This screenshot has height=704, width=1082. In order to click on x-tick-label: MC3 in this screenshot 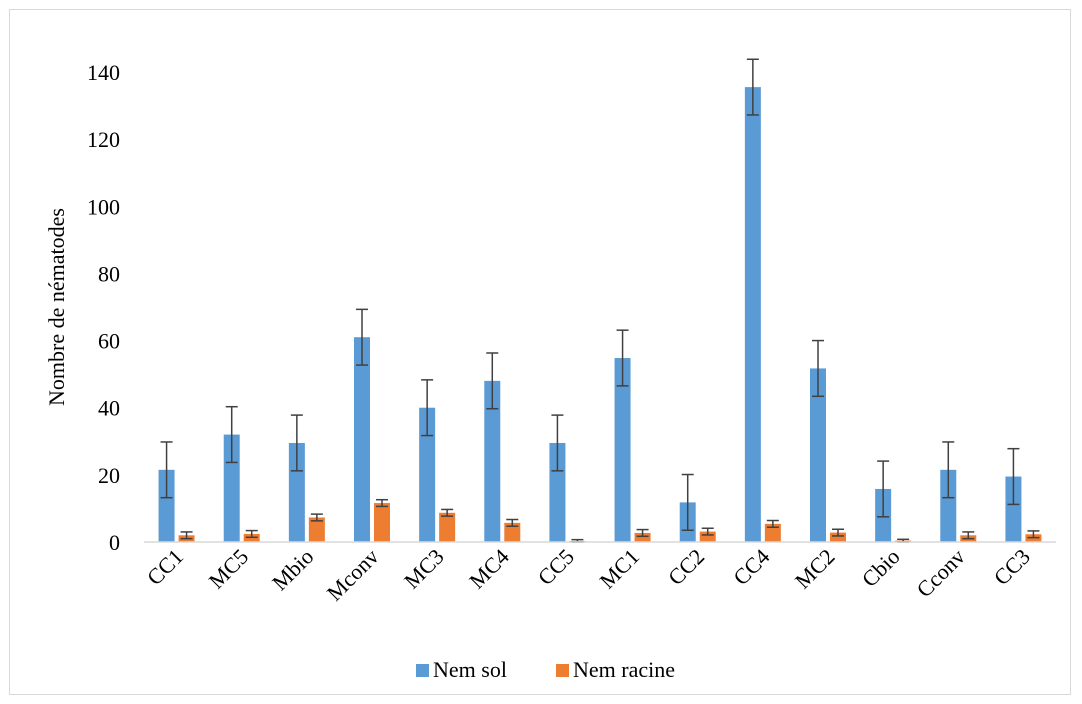, I will do `click(424, 569)`.